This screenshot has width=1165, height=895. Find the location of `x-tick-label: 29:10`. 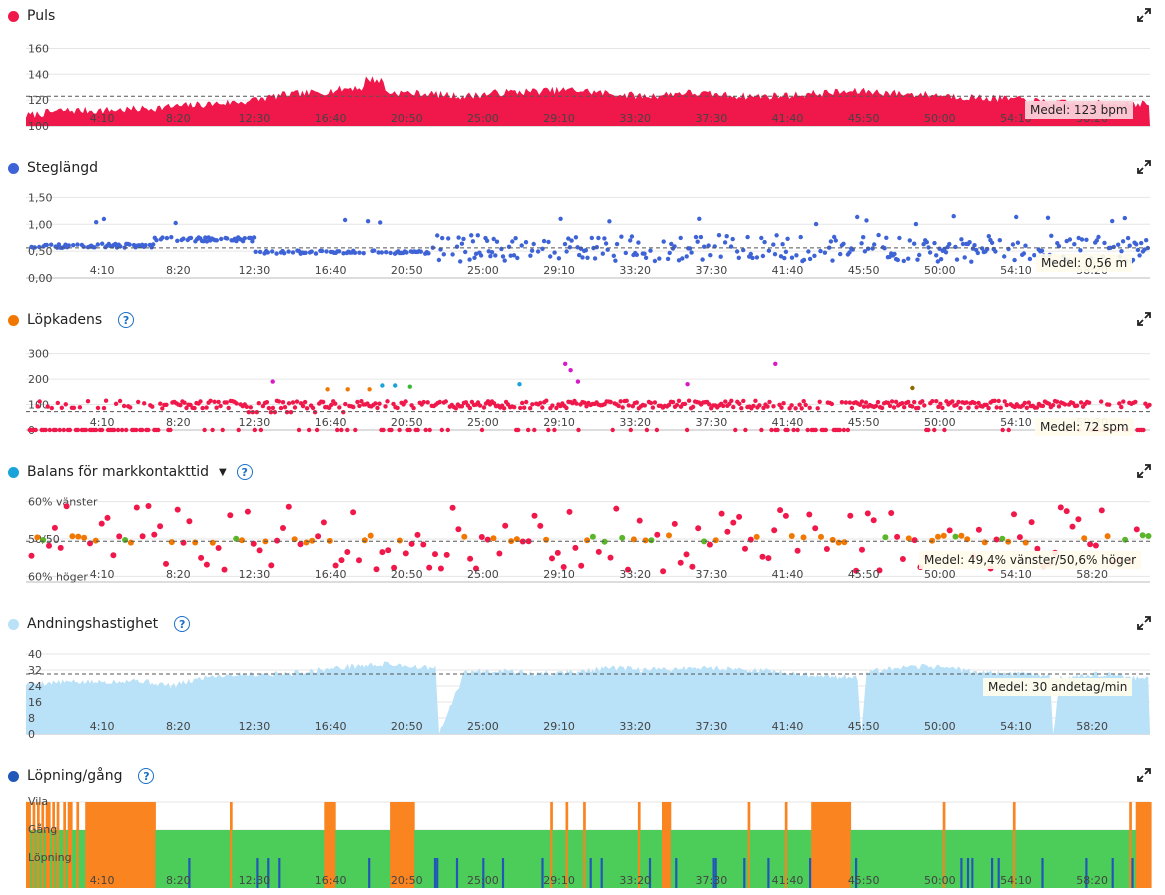

x-tick-label: 29:10 is located at coordinates (559, 880).